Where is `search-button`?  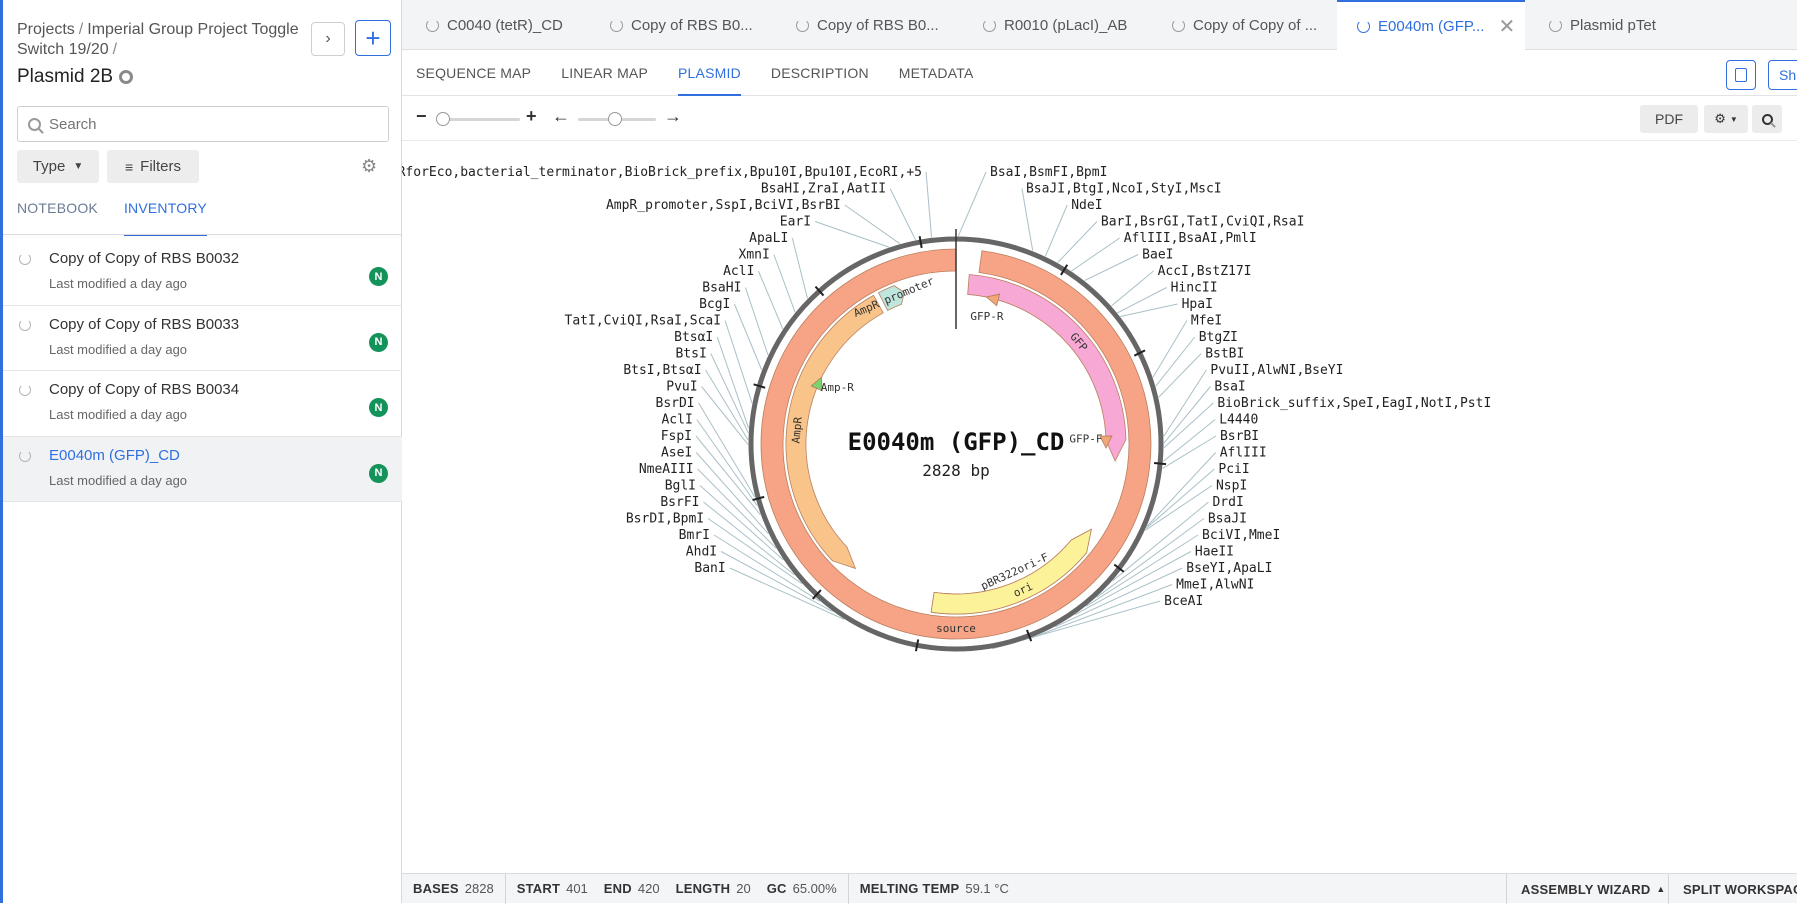
search-button is located at coordinates (1767, 119).